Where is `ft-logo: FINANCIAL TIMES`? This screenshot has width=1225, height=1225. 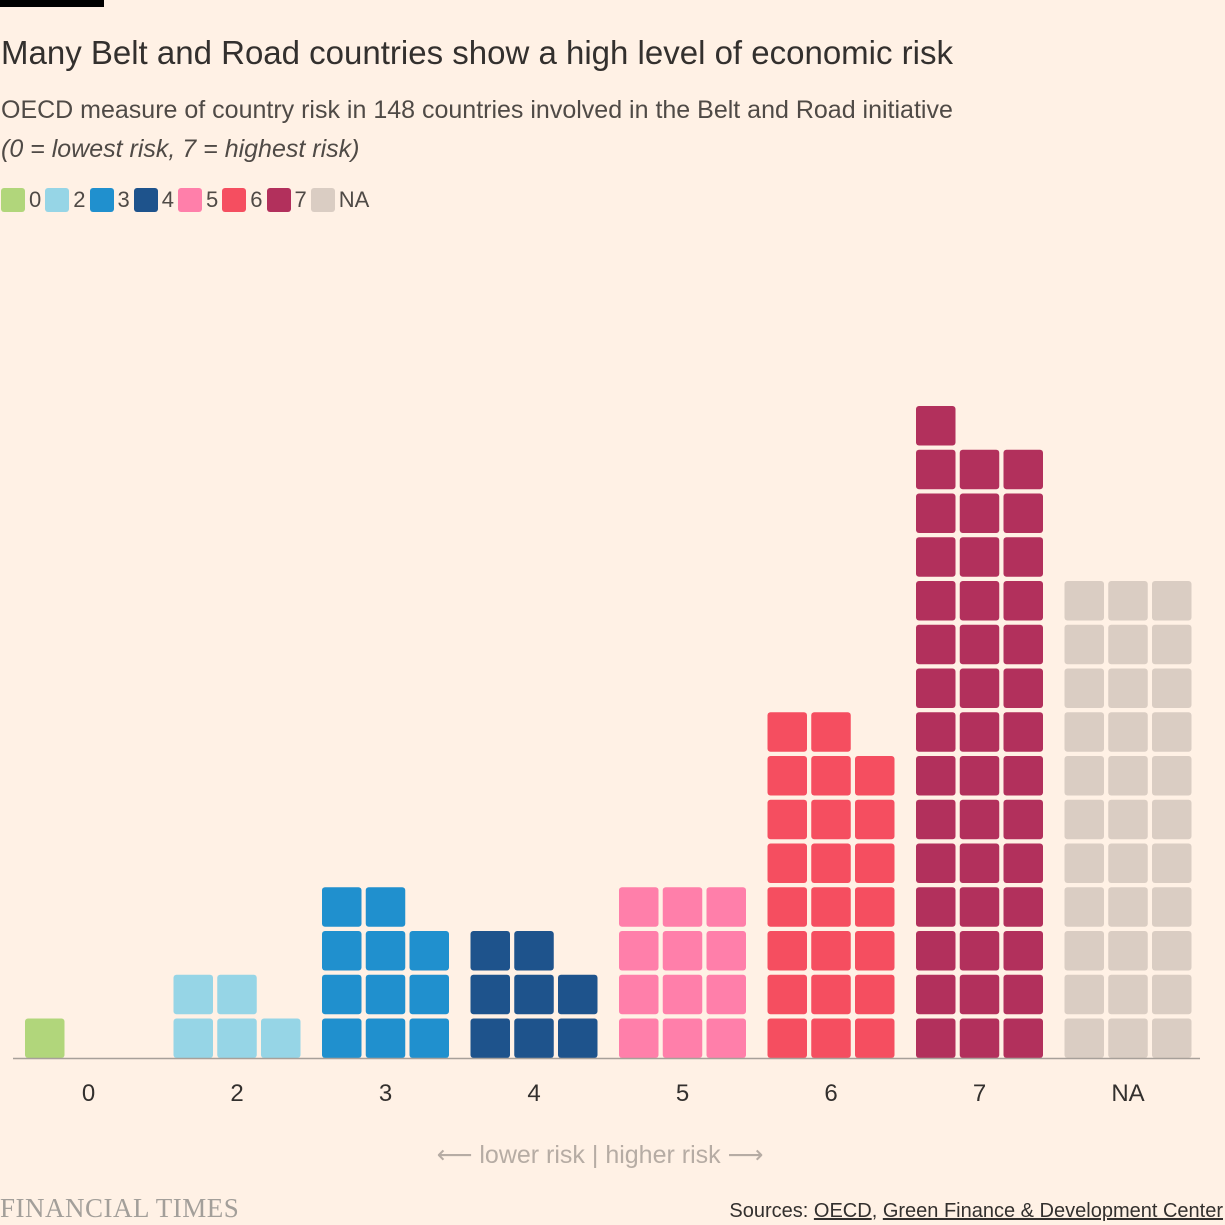
ft-logo: FINANCIAL TIMES is located at coordinates (120, 1208).